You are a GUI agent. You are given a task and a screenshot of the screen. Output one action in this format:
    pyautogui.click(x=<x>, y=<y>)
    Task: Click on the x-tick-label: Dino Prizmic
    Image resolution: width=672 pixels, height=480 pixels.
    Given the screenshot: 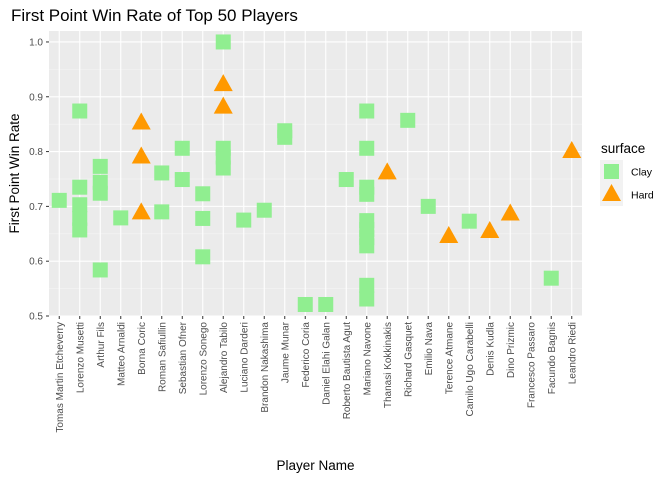 What is the action you would take?
    pyautogui.click(x=511, y=350)
    